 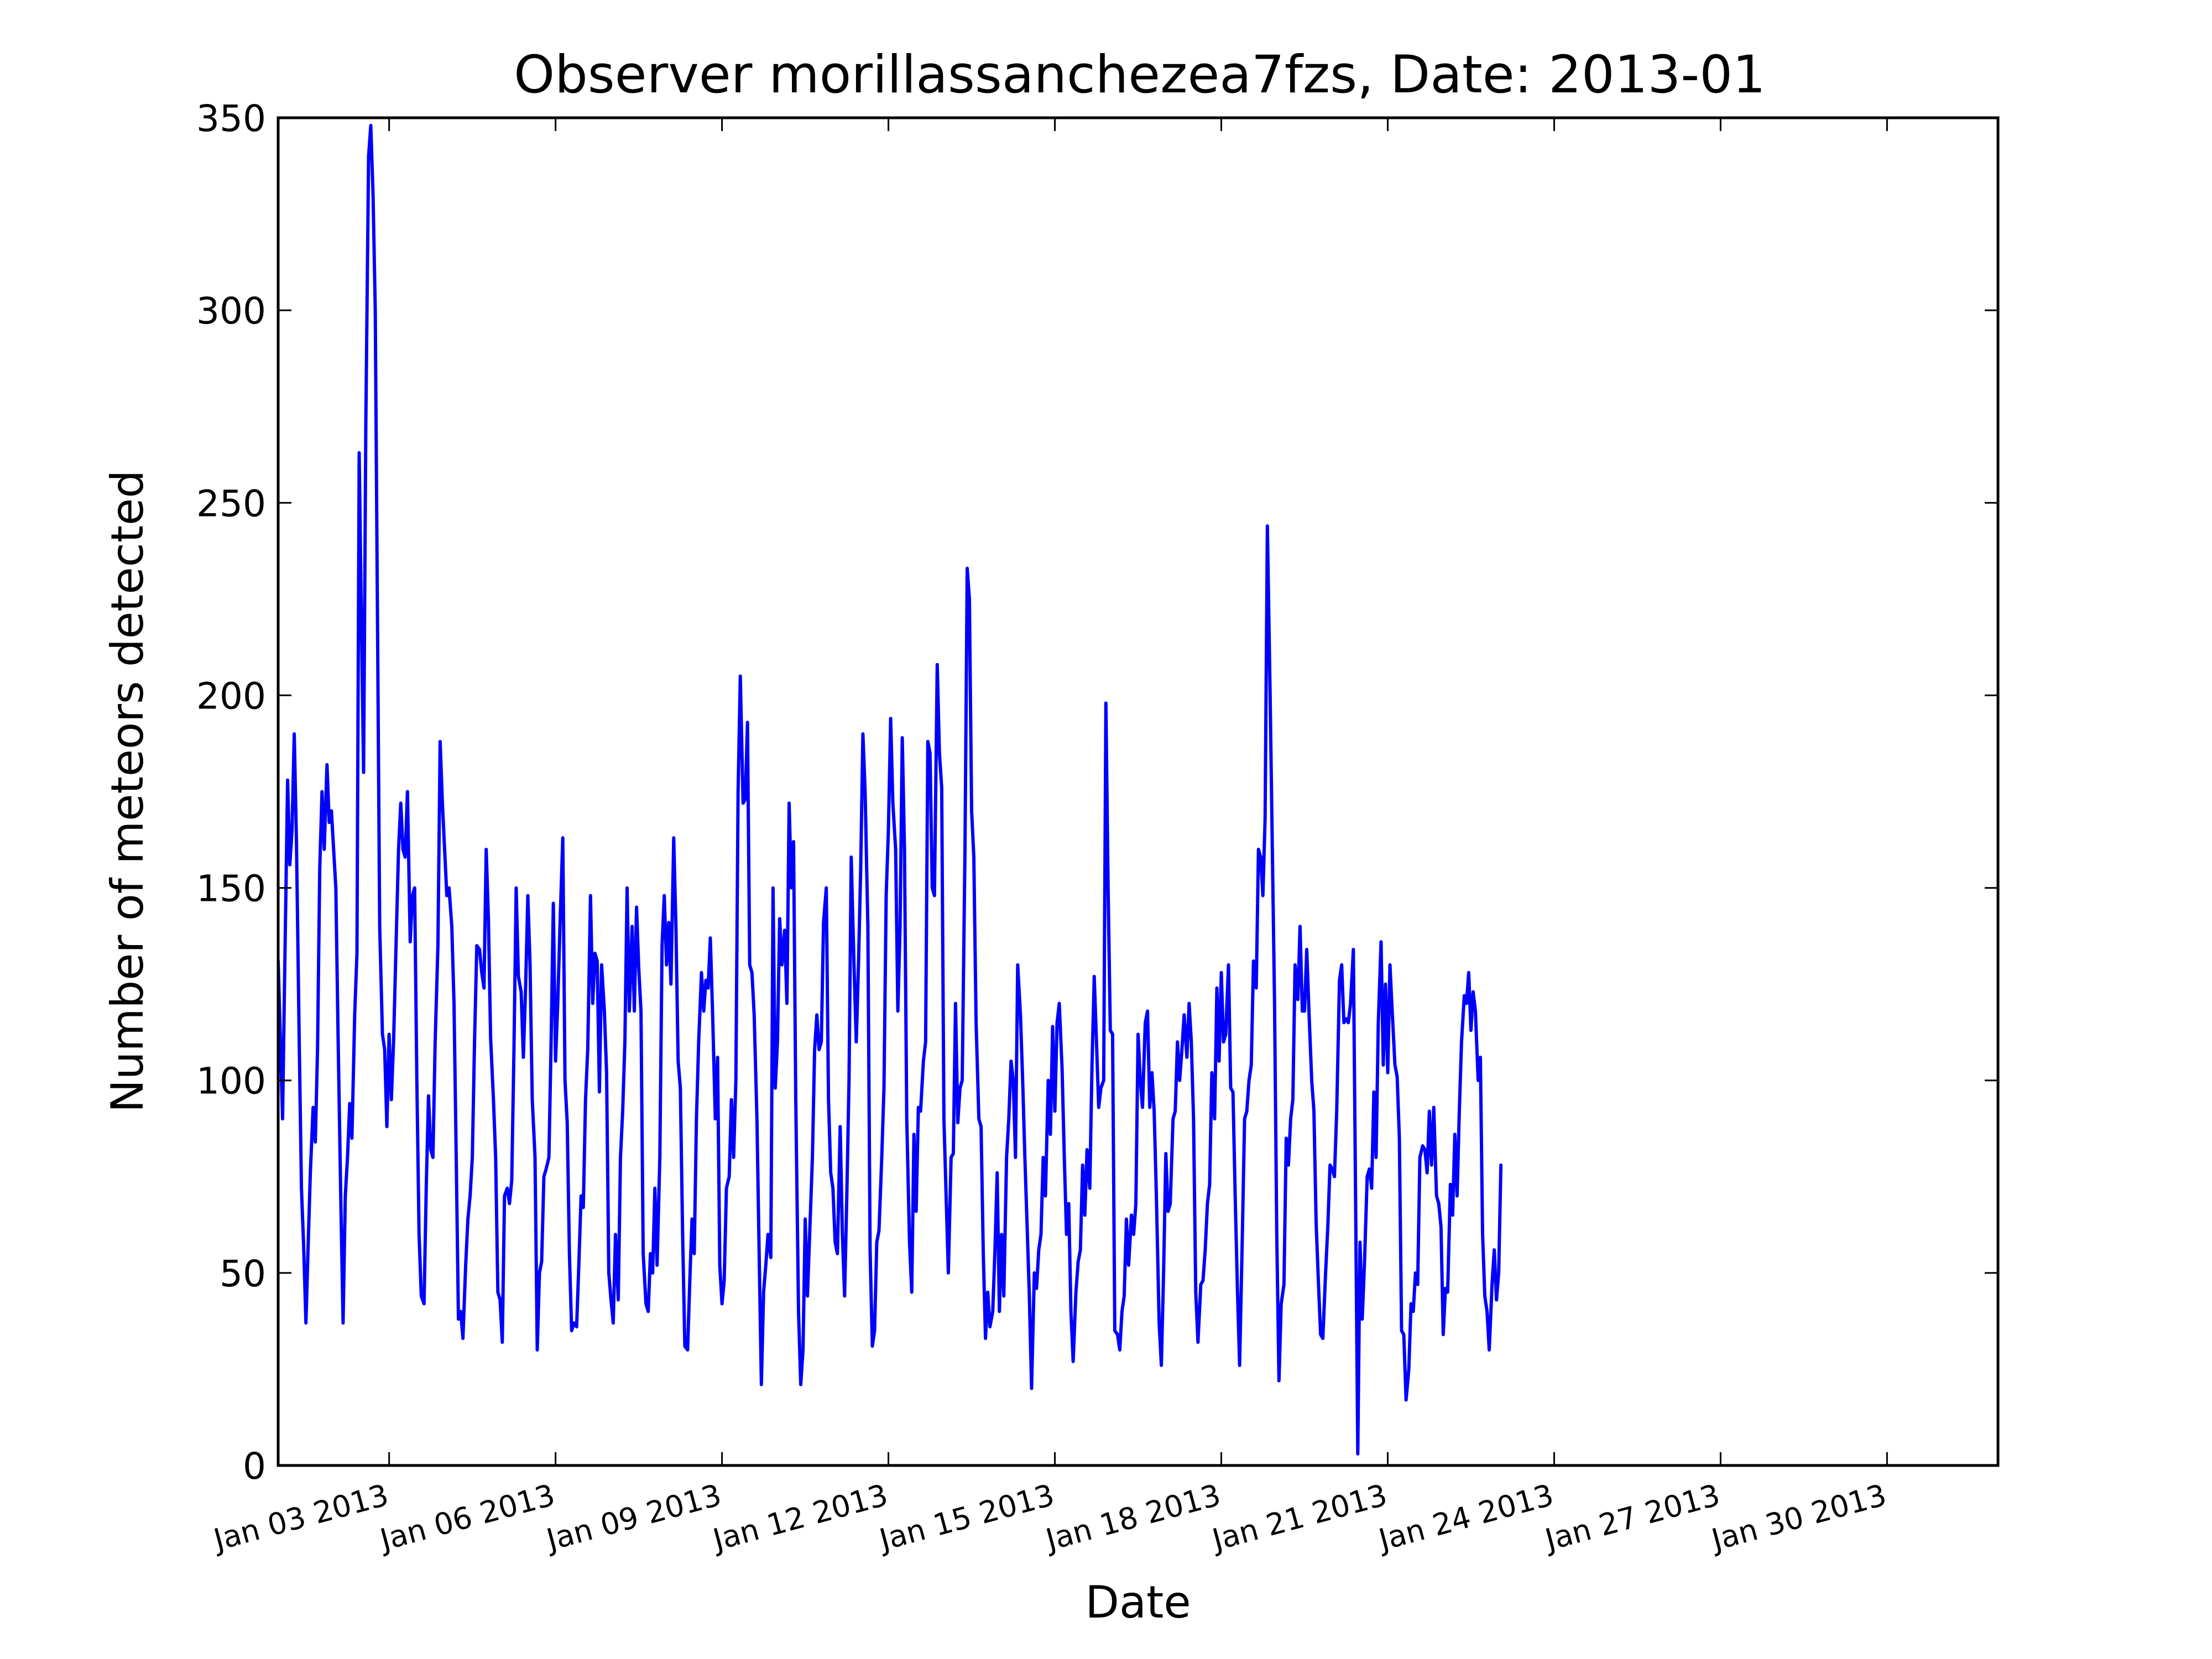 What do you see at coordinates (231, 696) in the screenshot?
I see `y-tick-label: 200` at bounding box center [231, 696].